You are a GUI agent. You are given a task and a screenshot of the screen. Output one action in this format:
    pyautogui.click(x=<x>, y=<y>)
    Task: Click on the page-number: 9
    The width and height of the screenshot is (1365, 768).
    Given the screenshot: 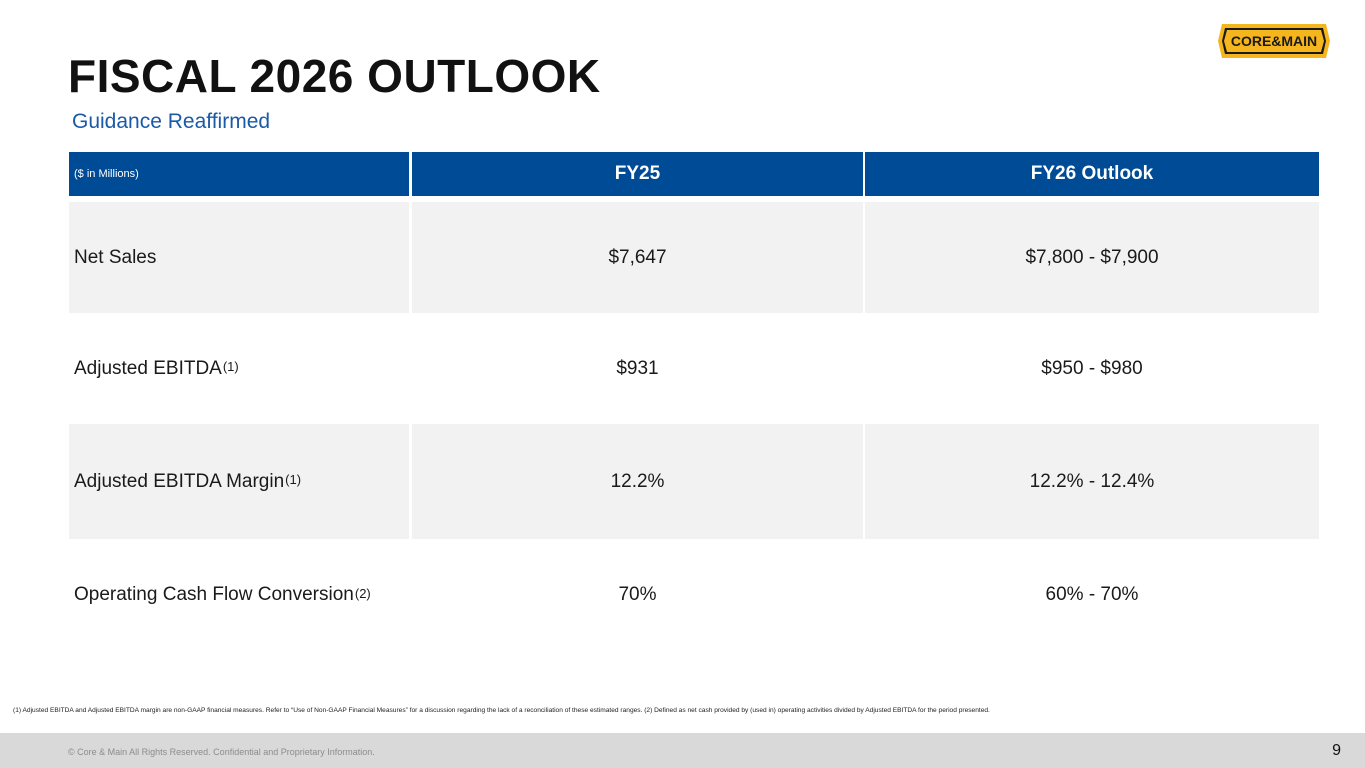 What is the action you would take?
    pyautogui.click(x=1336, y=750)
    